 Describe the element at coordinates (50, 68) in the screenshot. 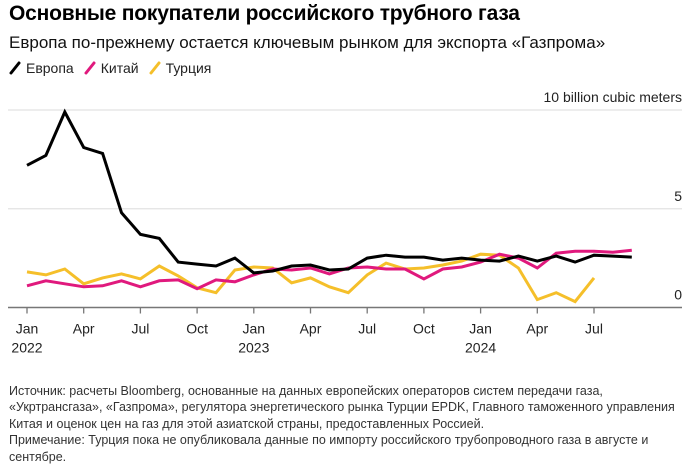

I see `legend-label-europe: Европа` at that location.